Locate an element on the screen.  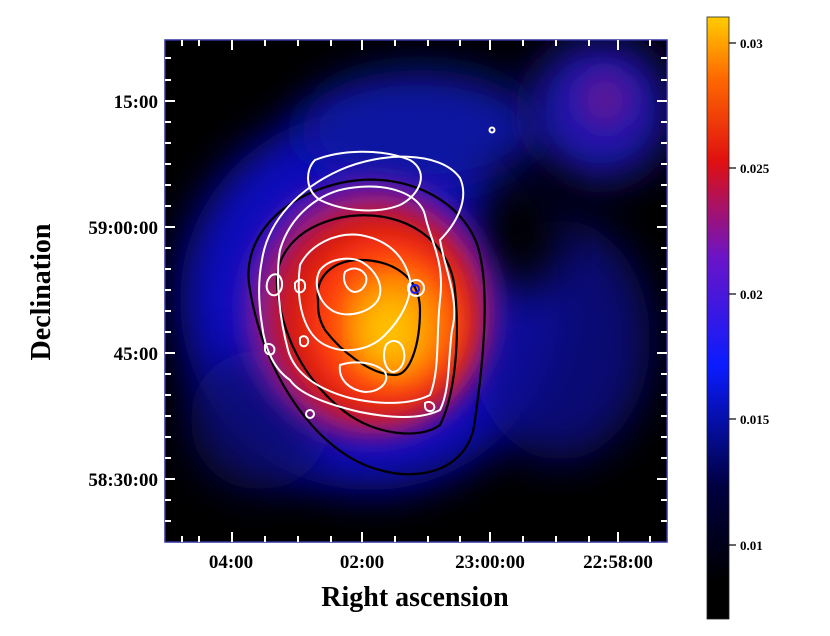
x-tick-label: 22:58:00 is located at coordinates (618, 562).